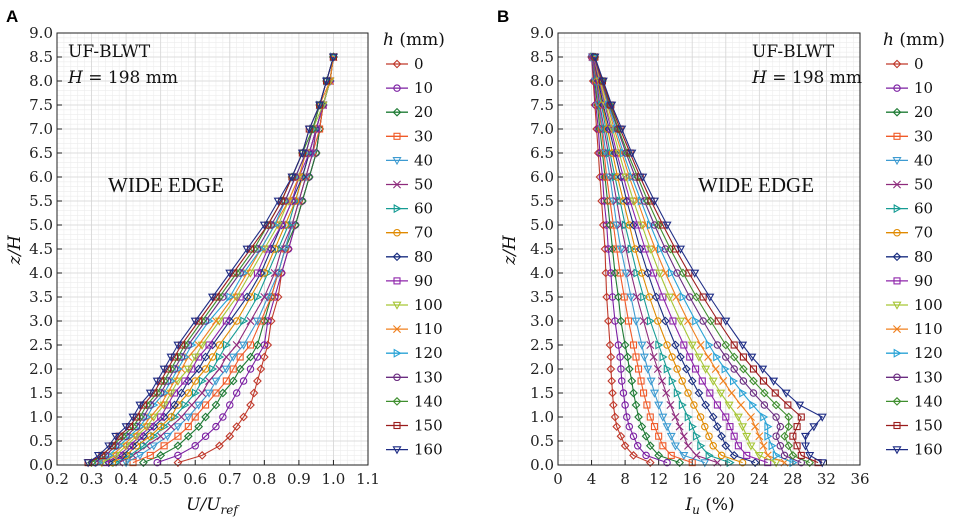  I want to click on x-tick-label: 4, so click(592, 479).